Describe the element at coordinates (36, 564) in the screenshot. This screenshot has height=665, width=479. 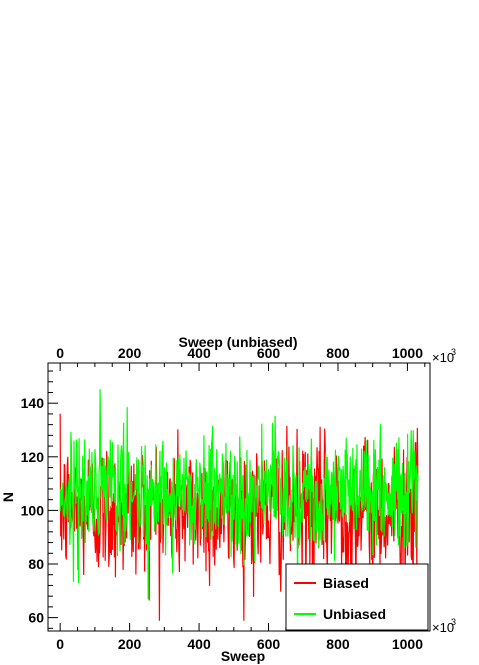
I see `y-tick-label: 80` at that location.